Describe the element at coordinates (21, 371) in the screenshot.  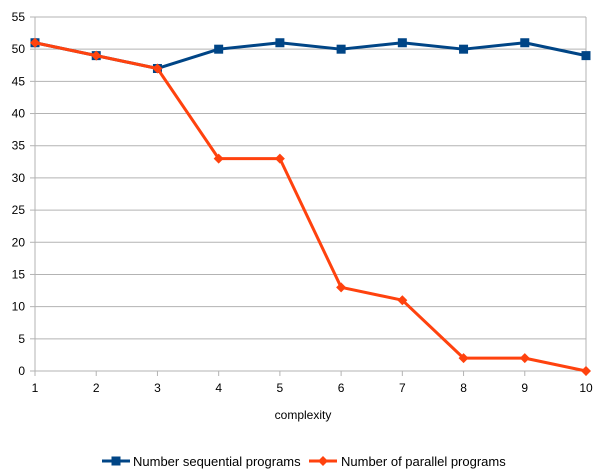
I see `y-tick-label-0: 0` at that location.